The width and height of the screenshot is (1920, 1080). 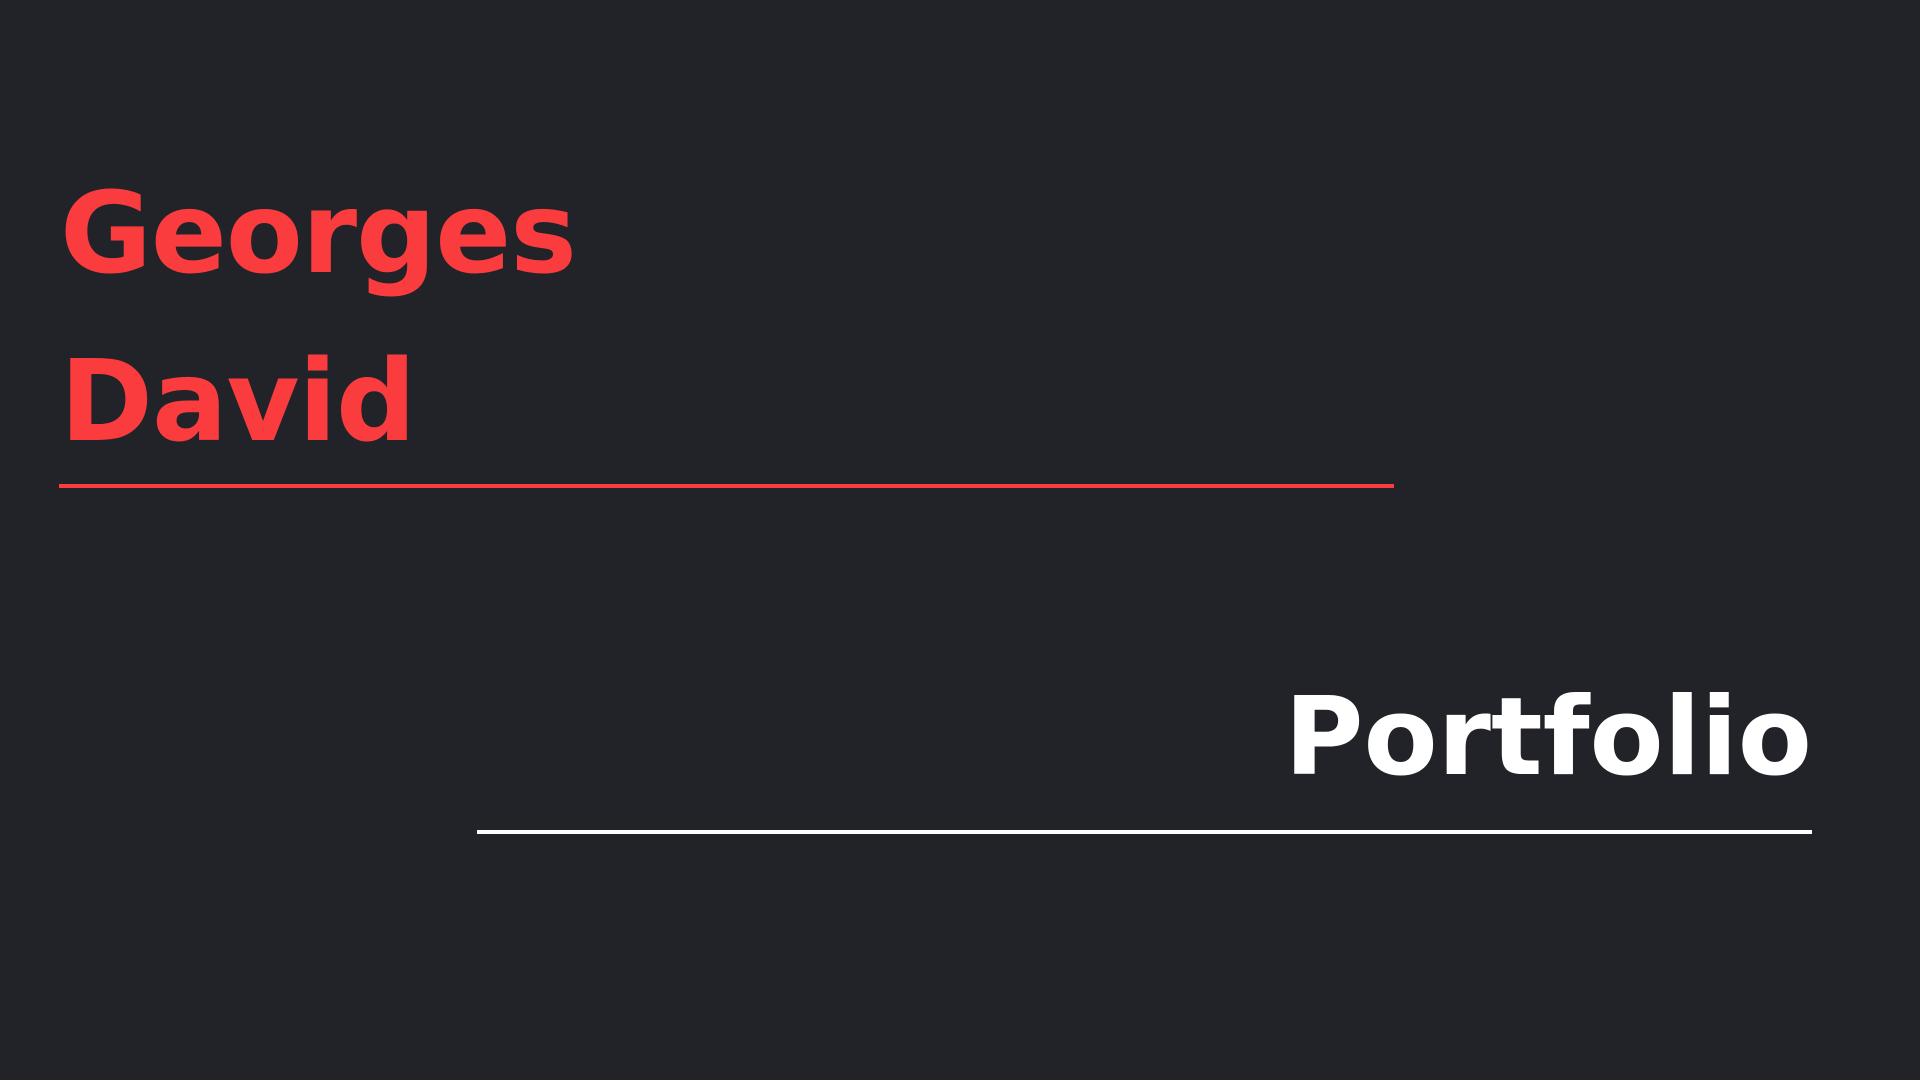 What do you see at coordinates (1144, 832) in the screenshot?
I see `subtitle-divider` at bounding box center [1144, 832].